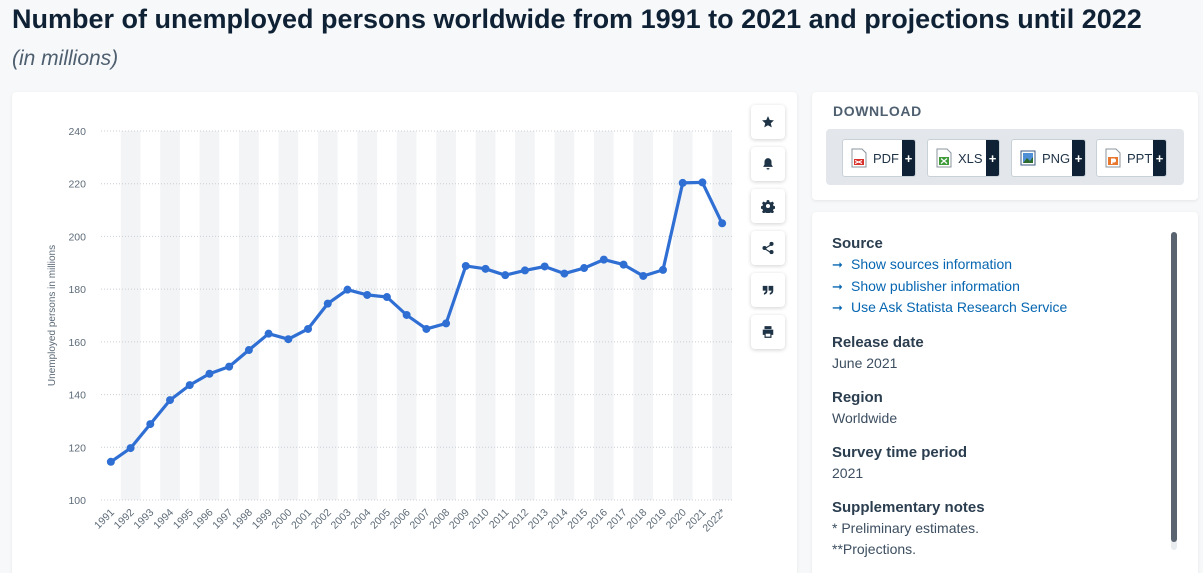  I want to click on show-publisher-link: ➞ Show publisher information, so click(997, 287).